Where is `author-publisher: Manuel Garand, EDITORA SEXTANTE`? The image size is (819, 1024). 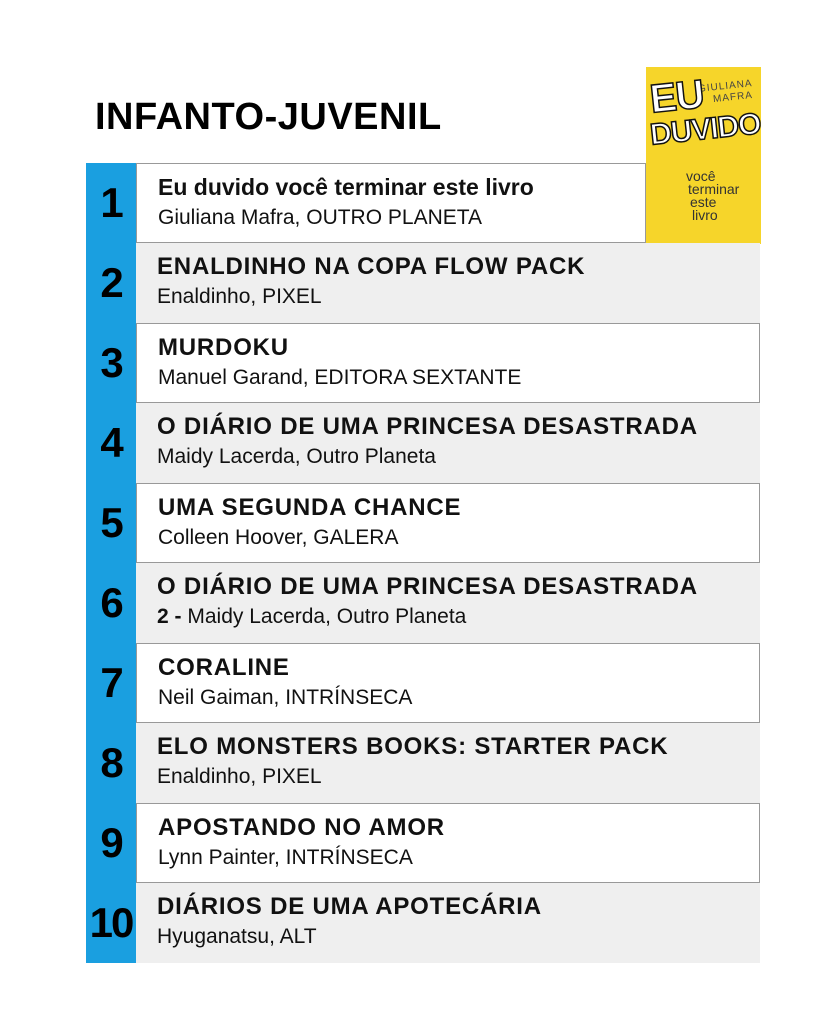 author-publisher: Manuel Garand, EDITORA SEXTANTE is located at coordinates (340, 377).